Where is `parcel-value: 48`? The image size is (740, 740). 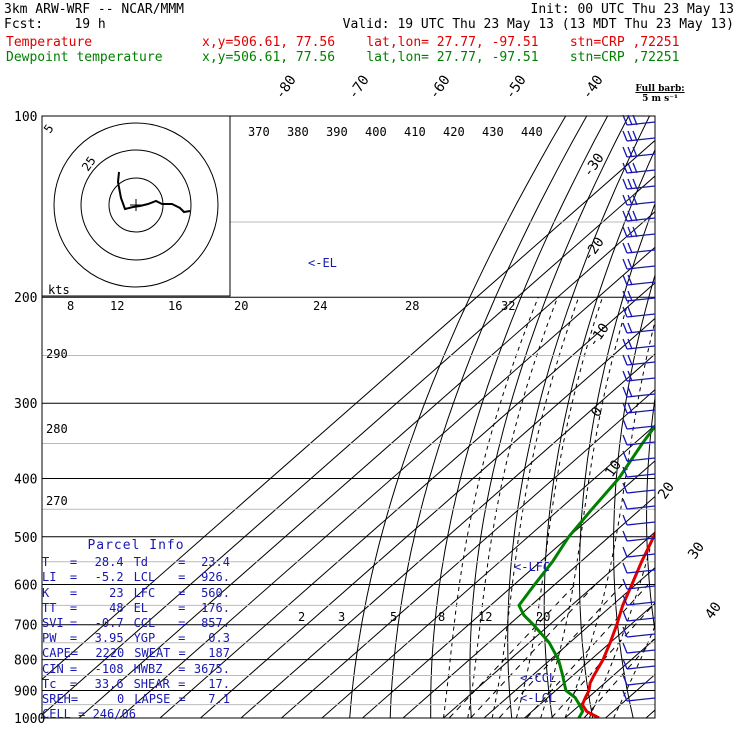
parcel-value: 48 is located at coordinates (116, 607).